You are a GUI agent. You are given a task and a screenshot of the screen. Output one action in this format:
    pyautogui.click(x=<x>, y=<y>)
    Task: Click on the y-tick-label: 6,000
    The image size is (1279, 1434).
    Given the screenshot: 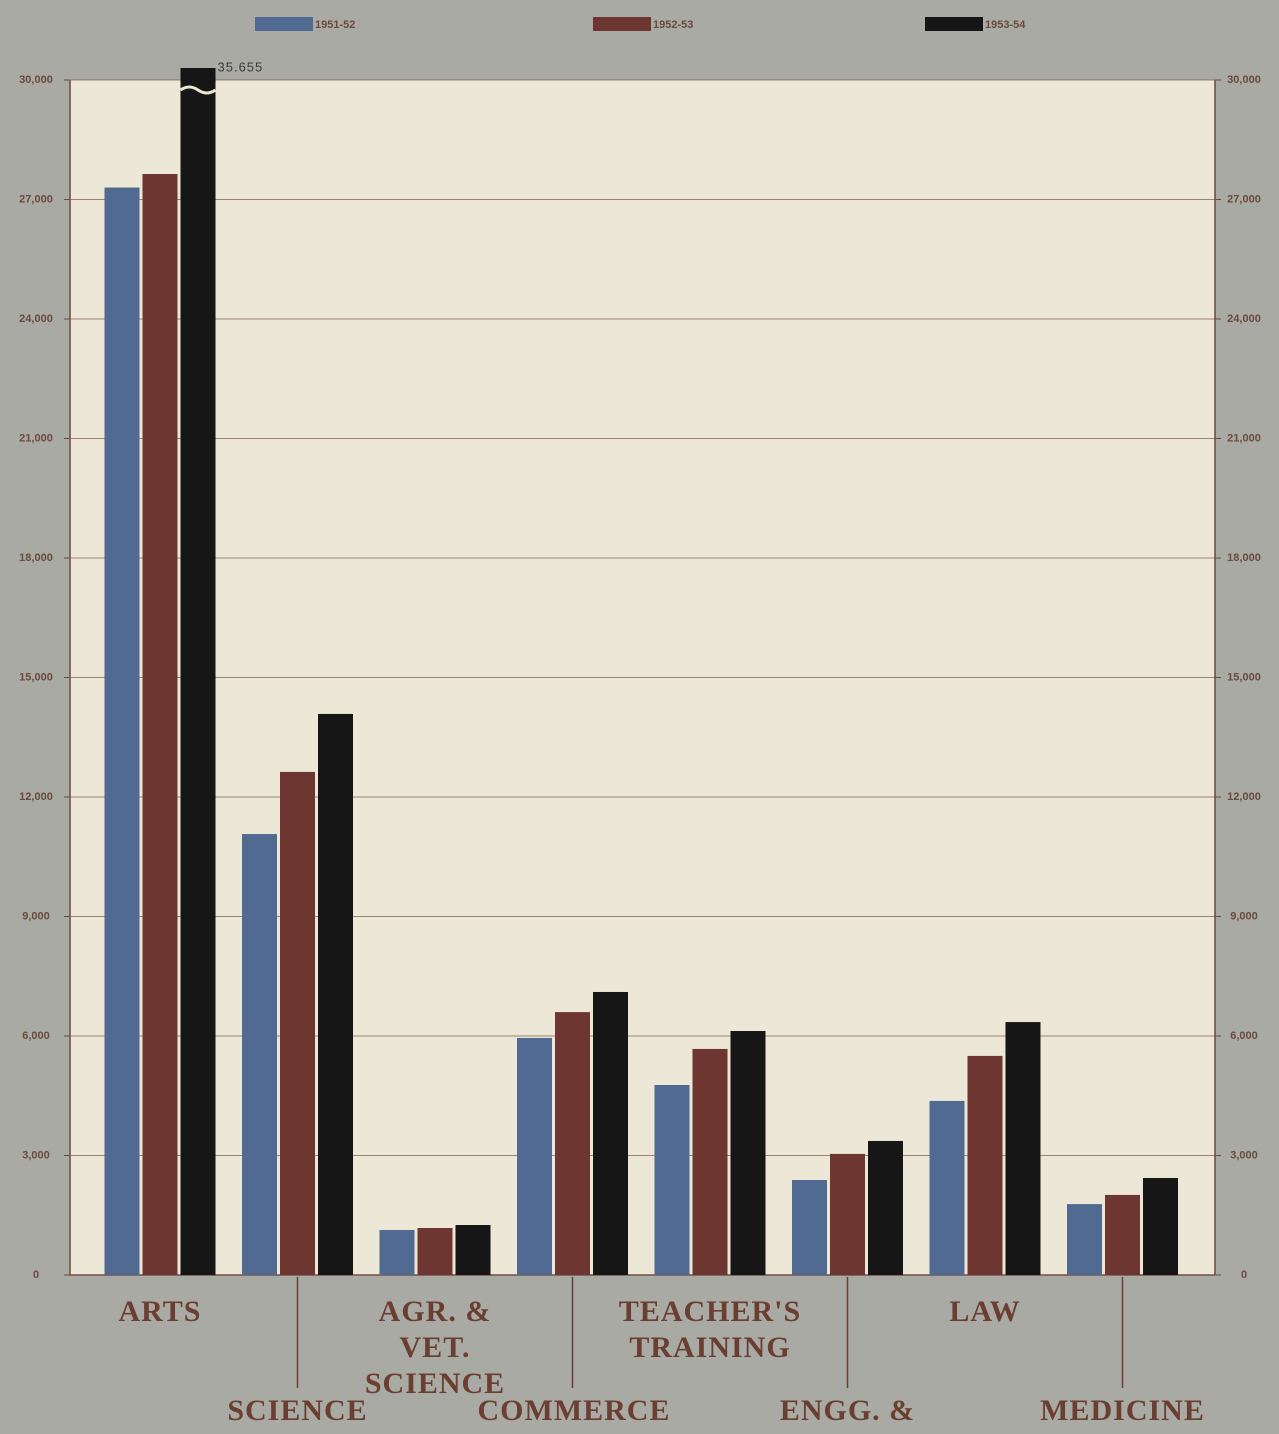 What is the action you would take?
    pyautogui.click(x=36, y=1036)
    